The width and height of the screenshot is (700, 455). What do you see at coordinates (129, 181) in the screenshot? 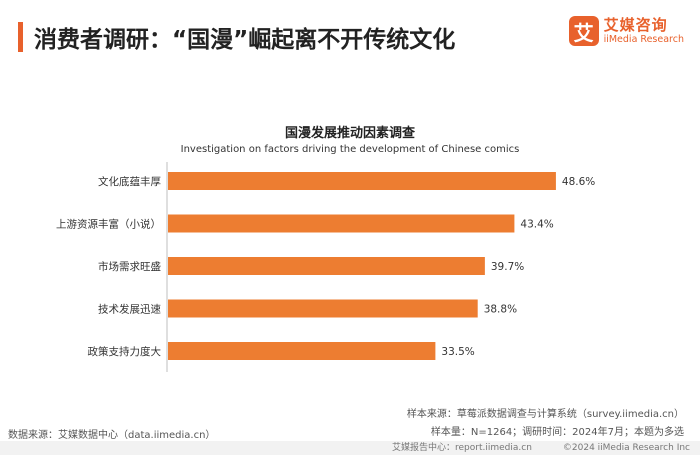
I see `category-label: 文化底蕴丰厚` at bounding box center [129, 181].